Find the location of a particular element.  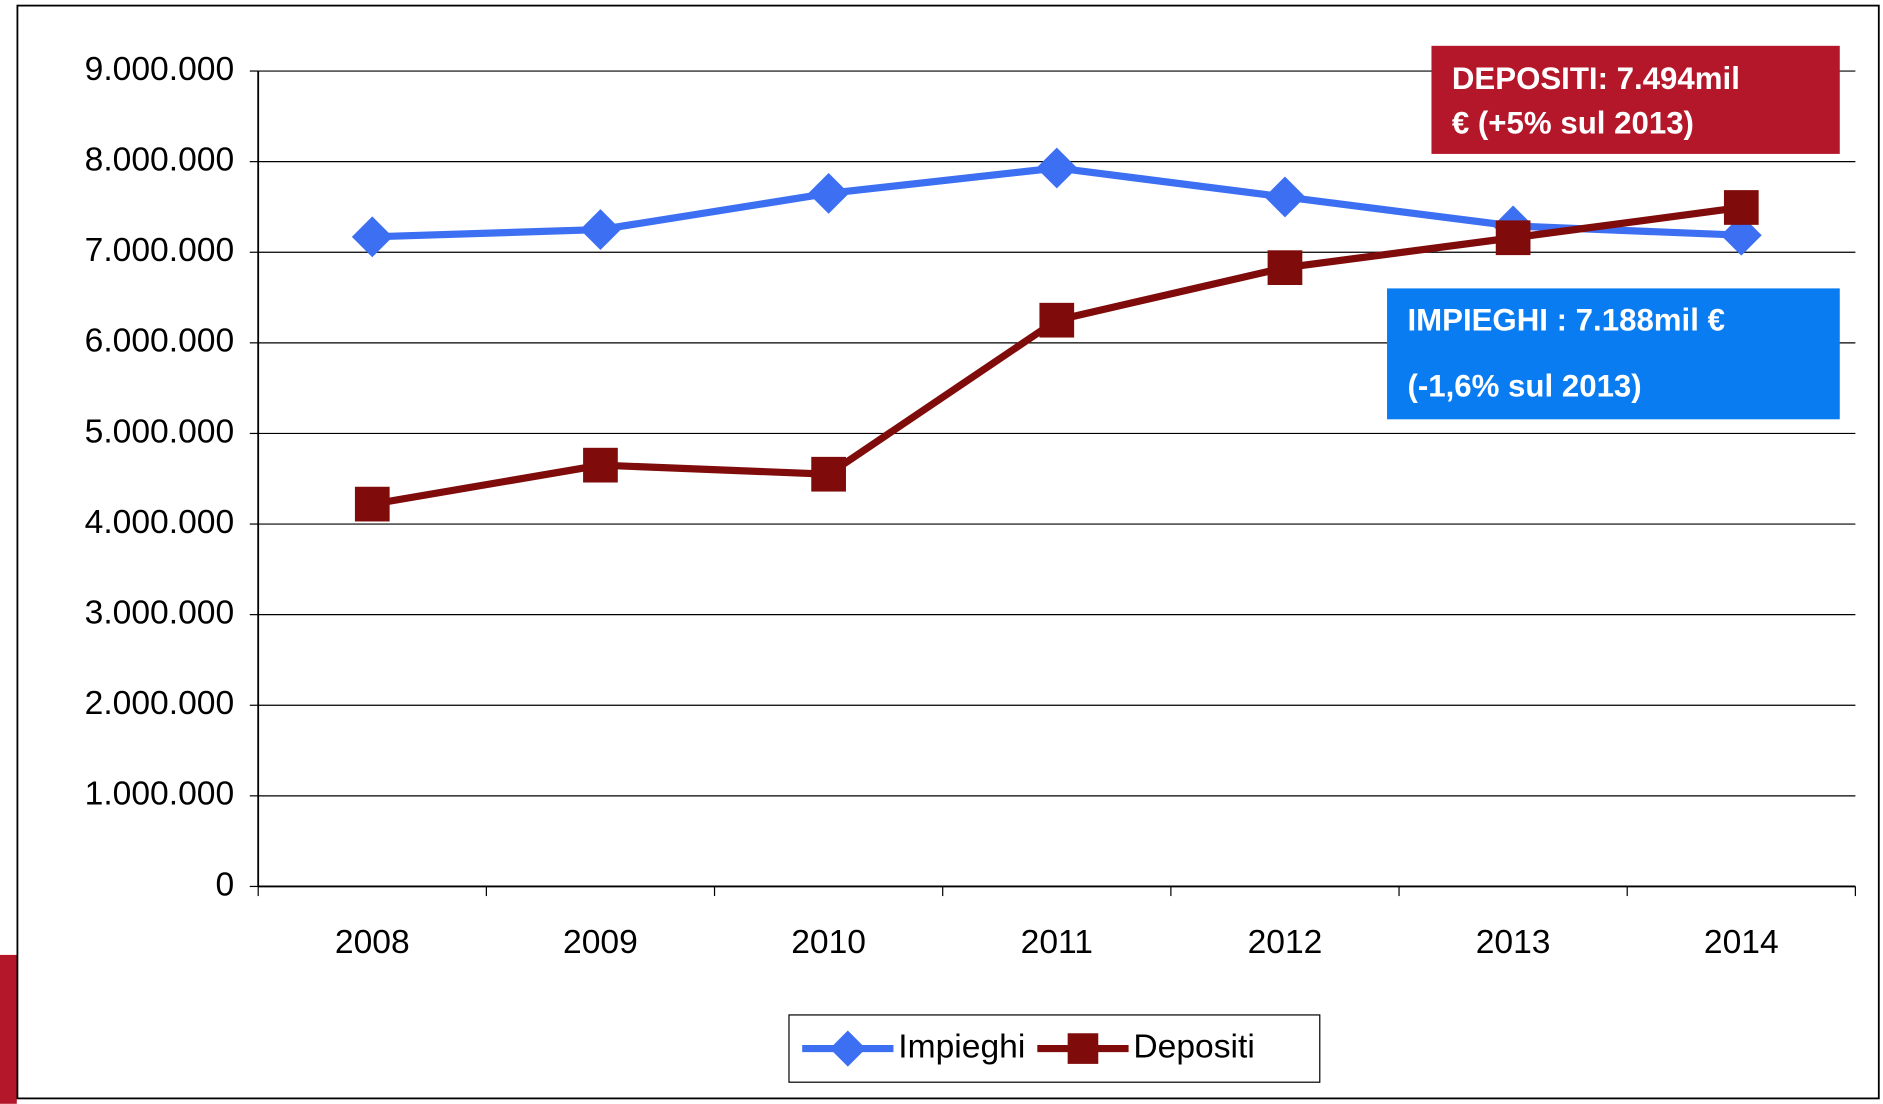

x-tick-label: 2013 is located at coordinates (1513, 942).